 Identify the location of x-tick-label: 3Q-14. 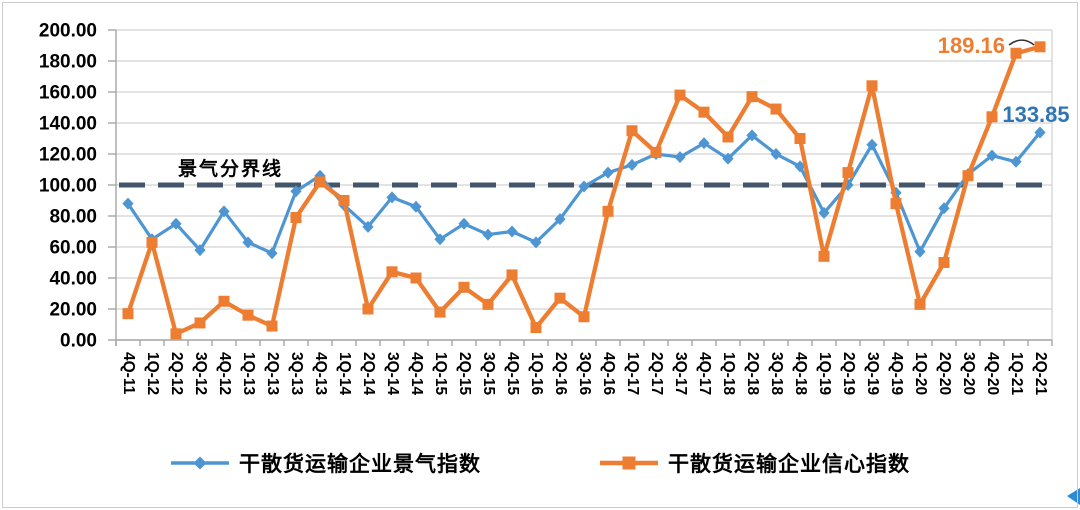
(392, 373).